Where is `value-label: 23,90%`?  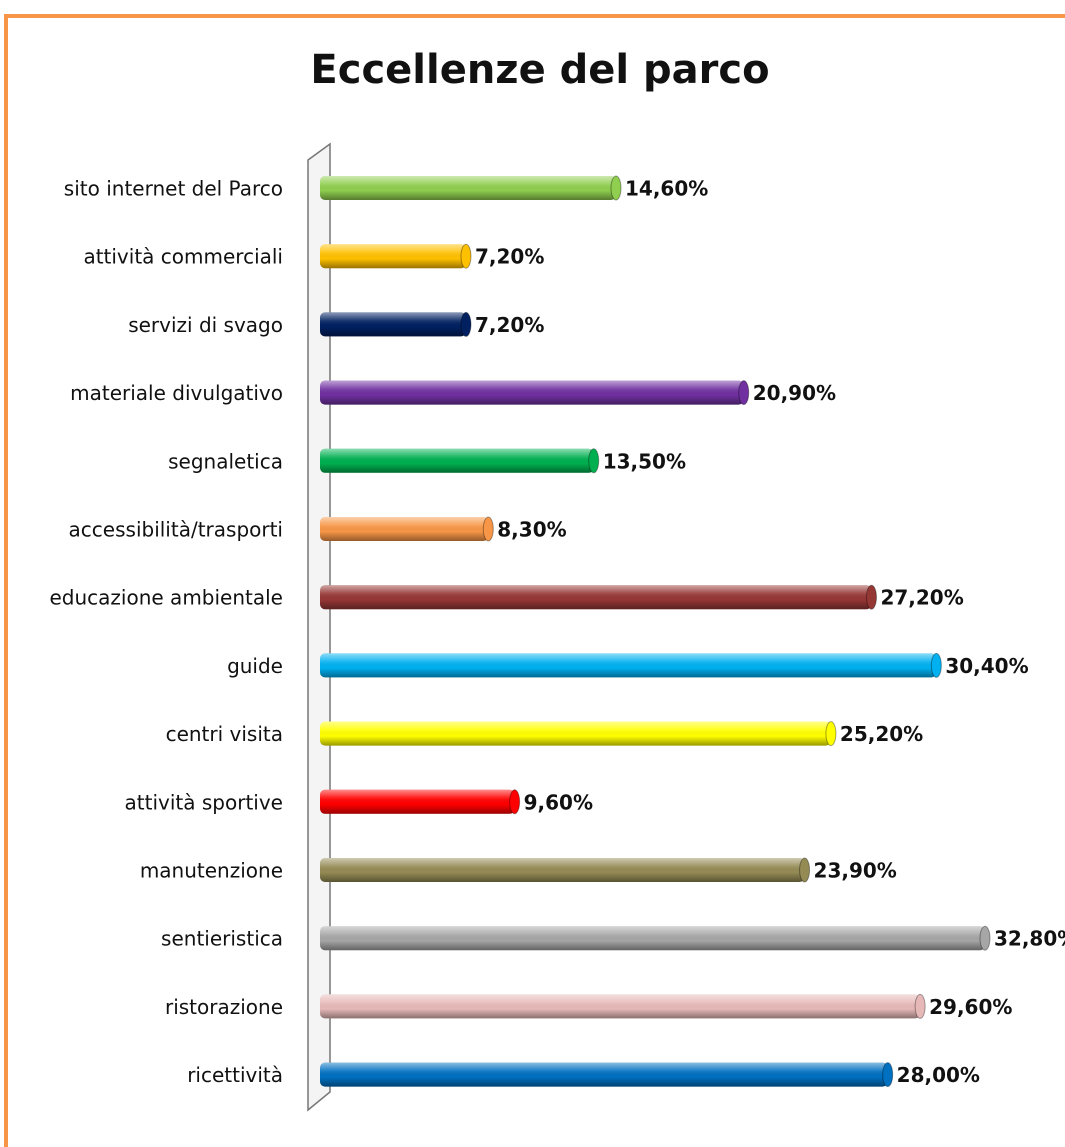 value-label: 23,90% is located at coordinates (855, 871).